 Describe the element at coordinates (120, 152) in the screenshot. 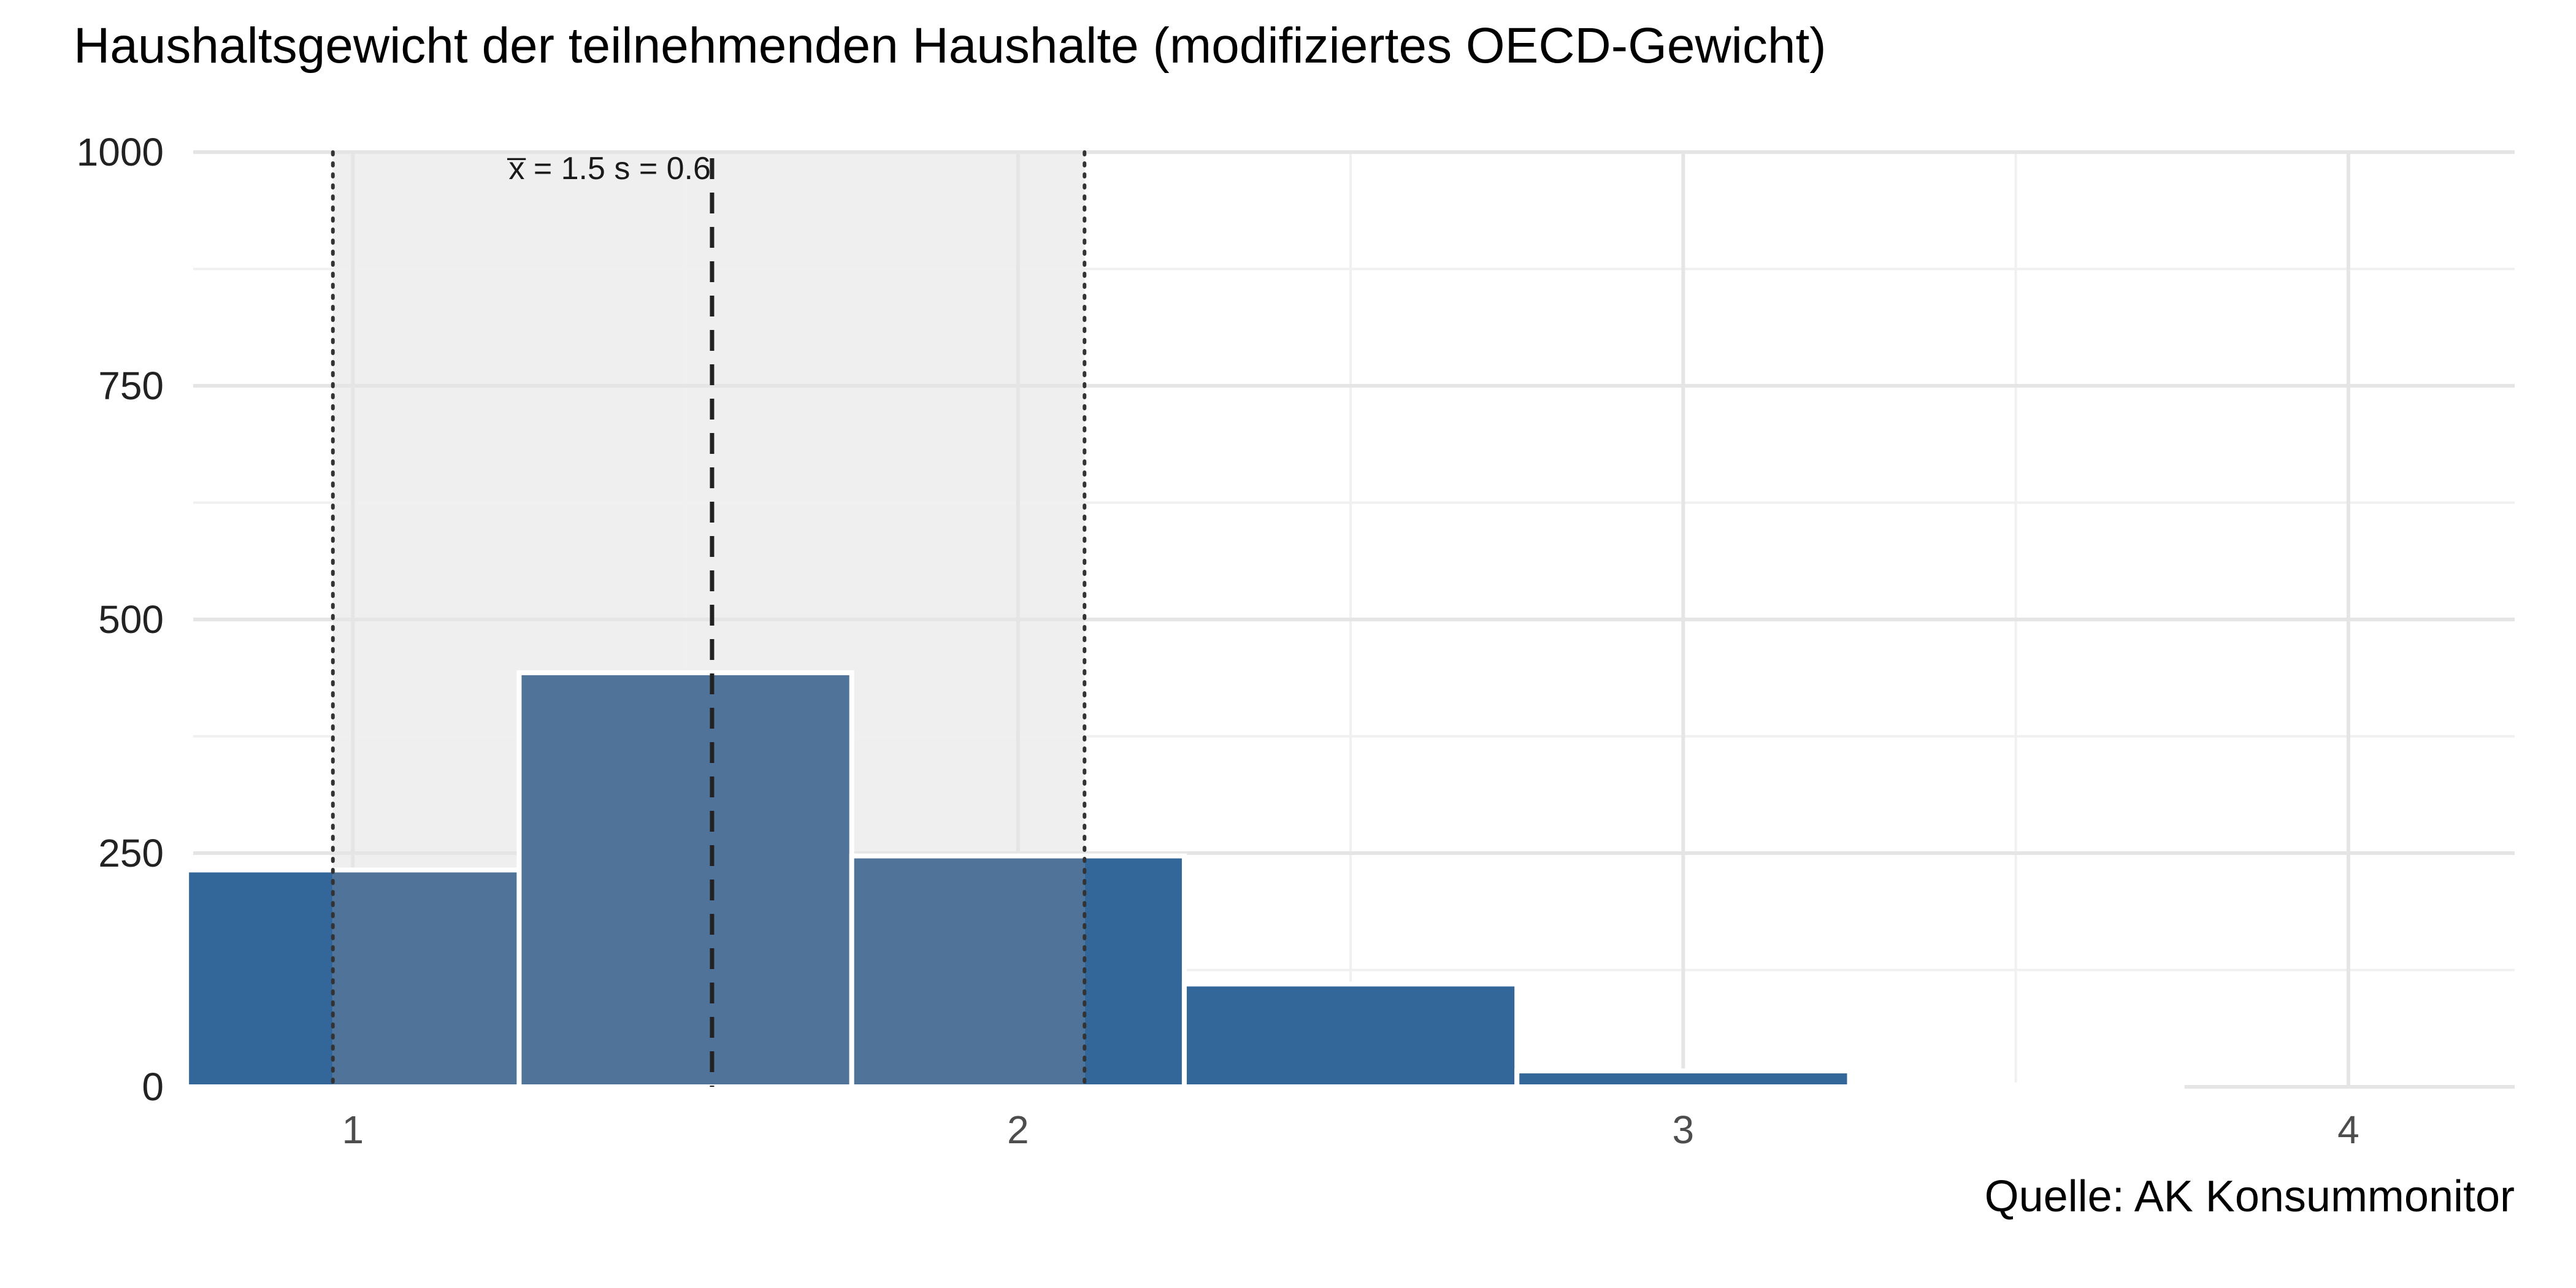

I see `y-tick-label: 1000` at that location.